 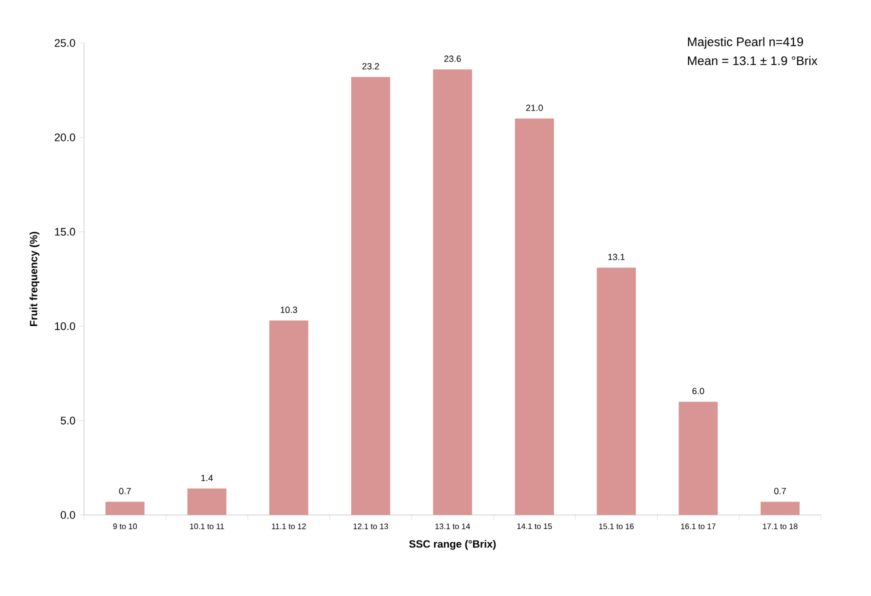 What do you see at coordinates (753, 61) in the screenshot?
I see `annotation: Mean = 13.1 ± 1.9 °Brix` at bounding box center [753, 61].